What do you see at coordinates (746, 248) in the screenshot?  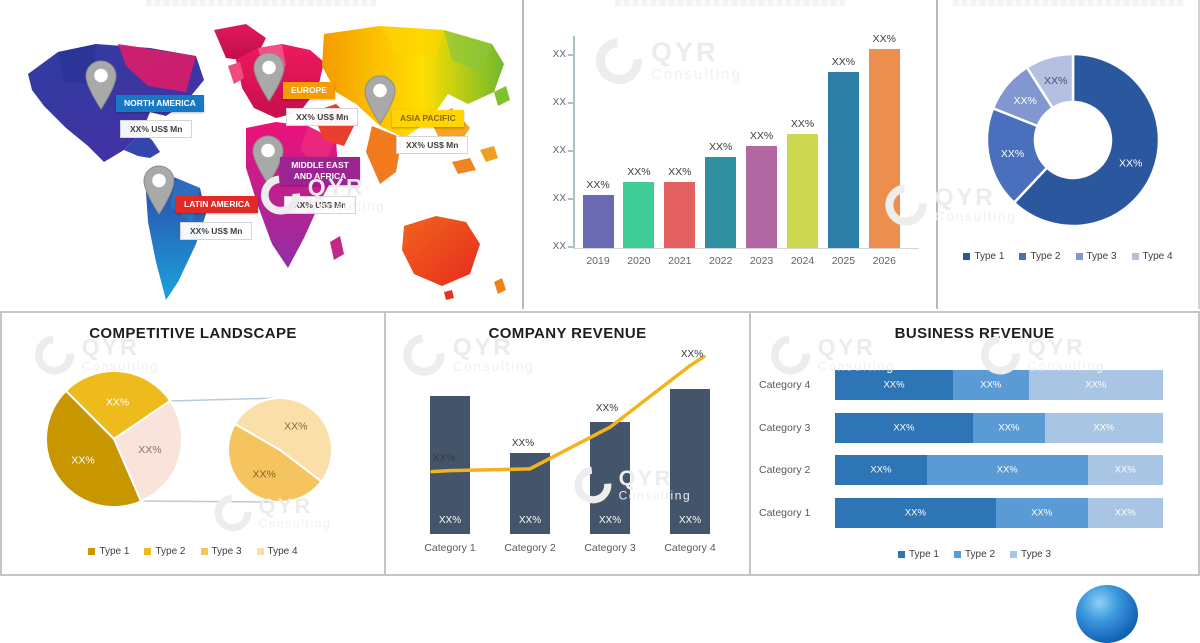 I see `x-axis` at bounding box center [746, 248].